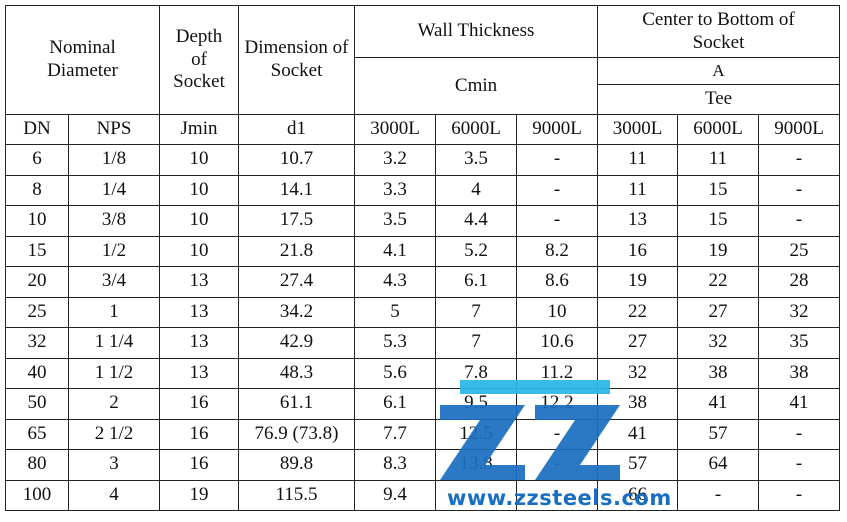 The image size is (847, 522). What do you see at coordinates (476, 282) in the screenshot?
I see `cell-wt-6000: 6.1` at bounding box center [476, 282].